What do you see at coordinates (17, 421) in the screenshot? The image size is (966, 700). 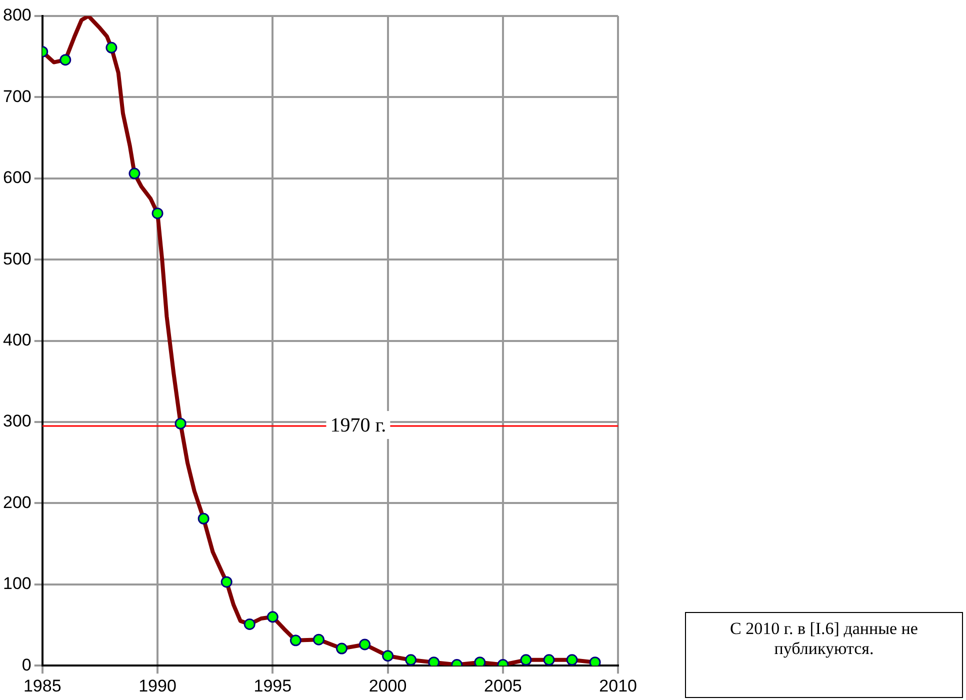 I see `y-tick-label: 300` at bounding box center [17, 421].